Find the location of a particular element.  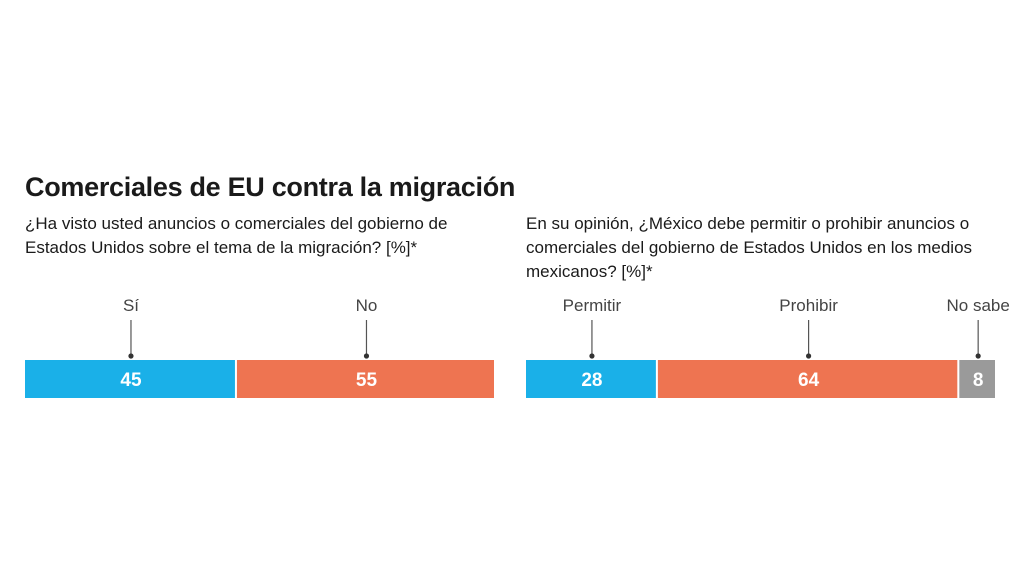

value-label: 28 is located at coordinates (591, 380).